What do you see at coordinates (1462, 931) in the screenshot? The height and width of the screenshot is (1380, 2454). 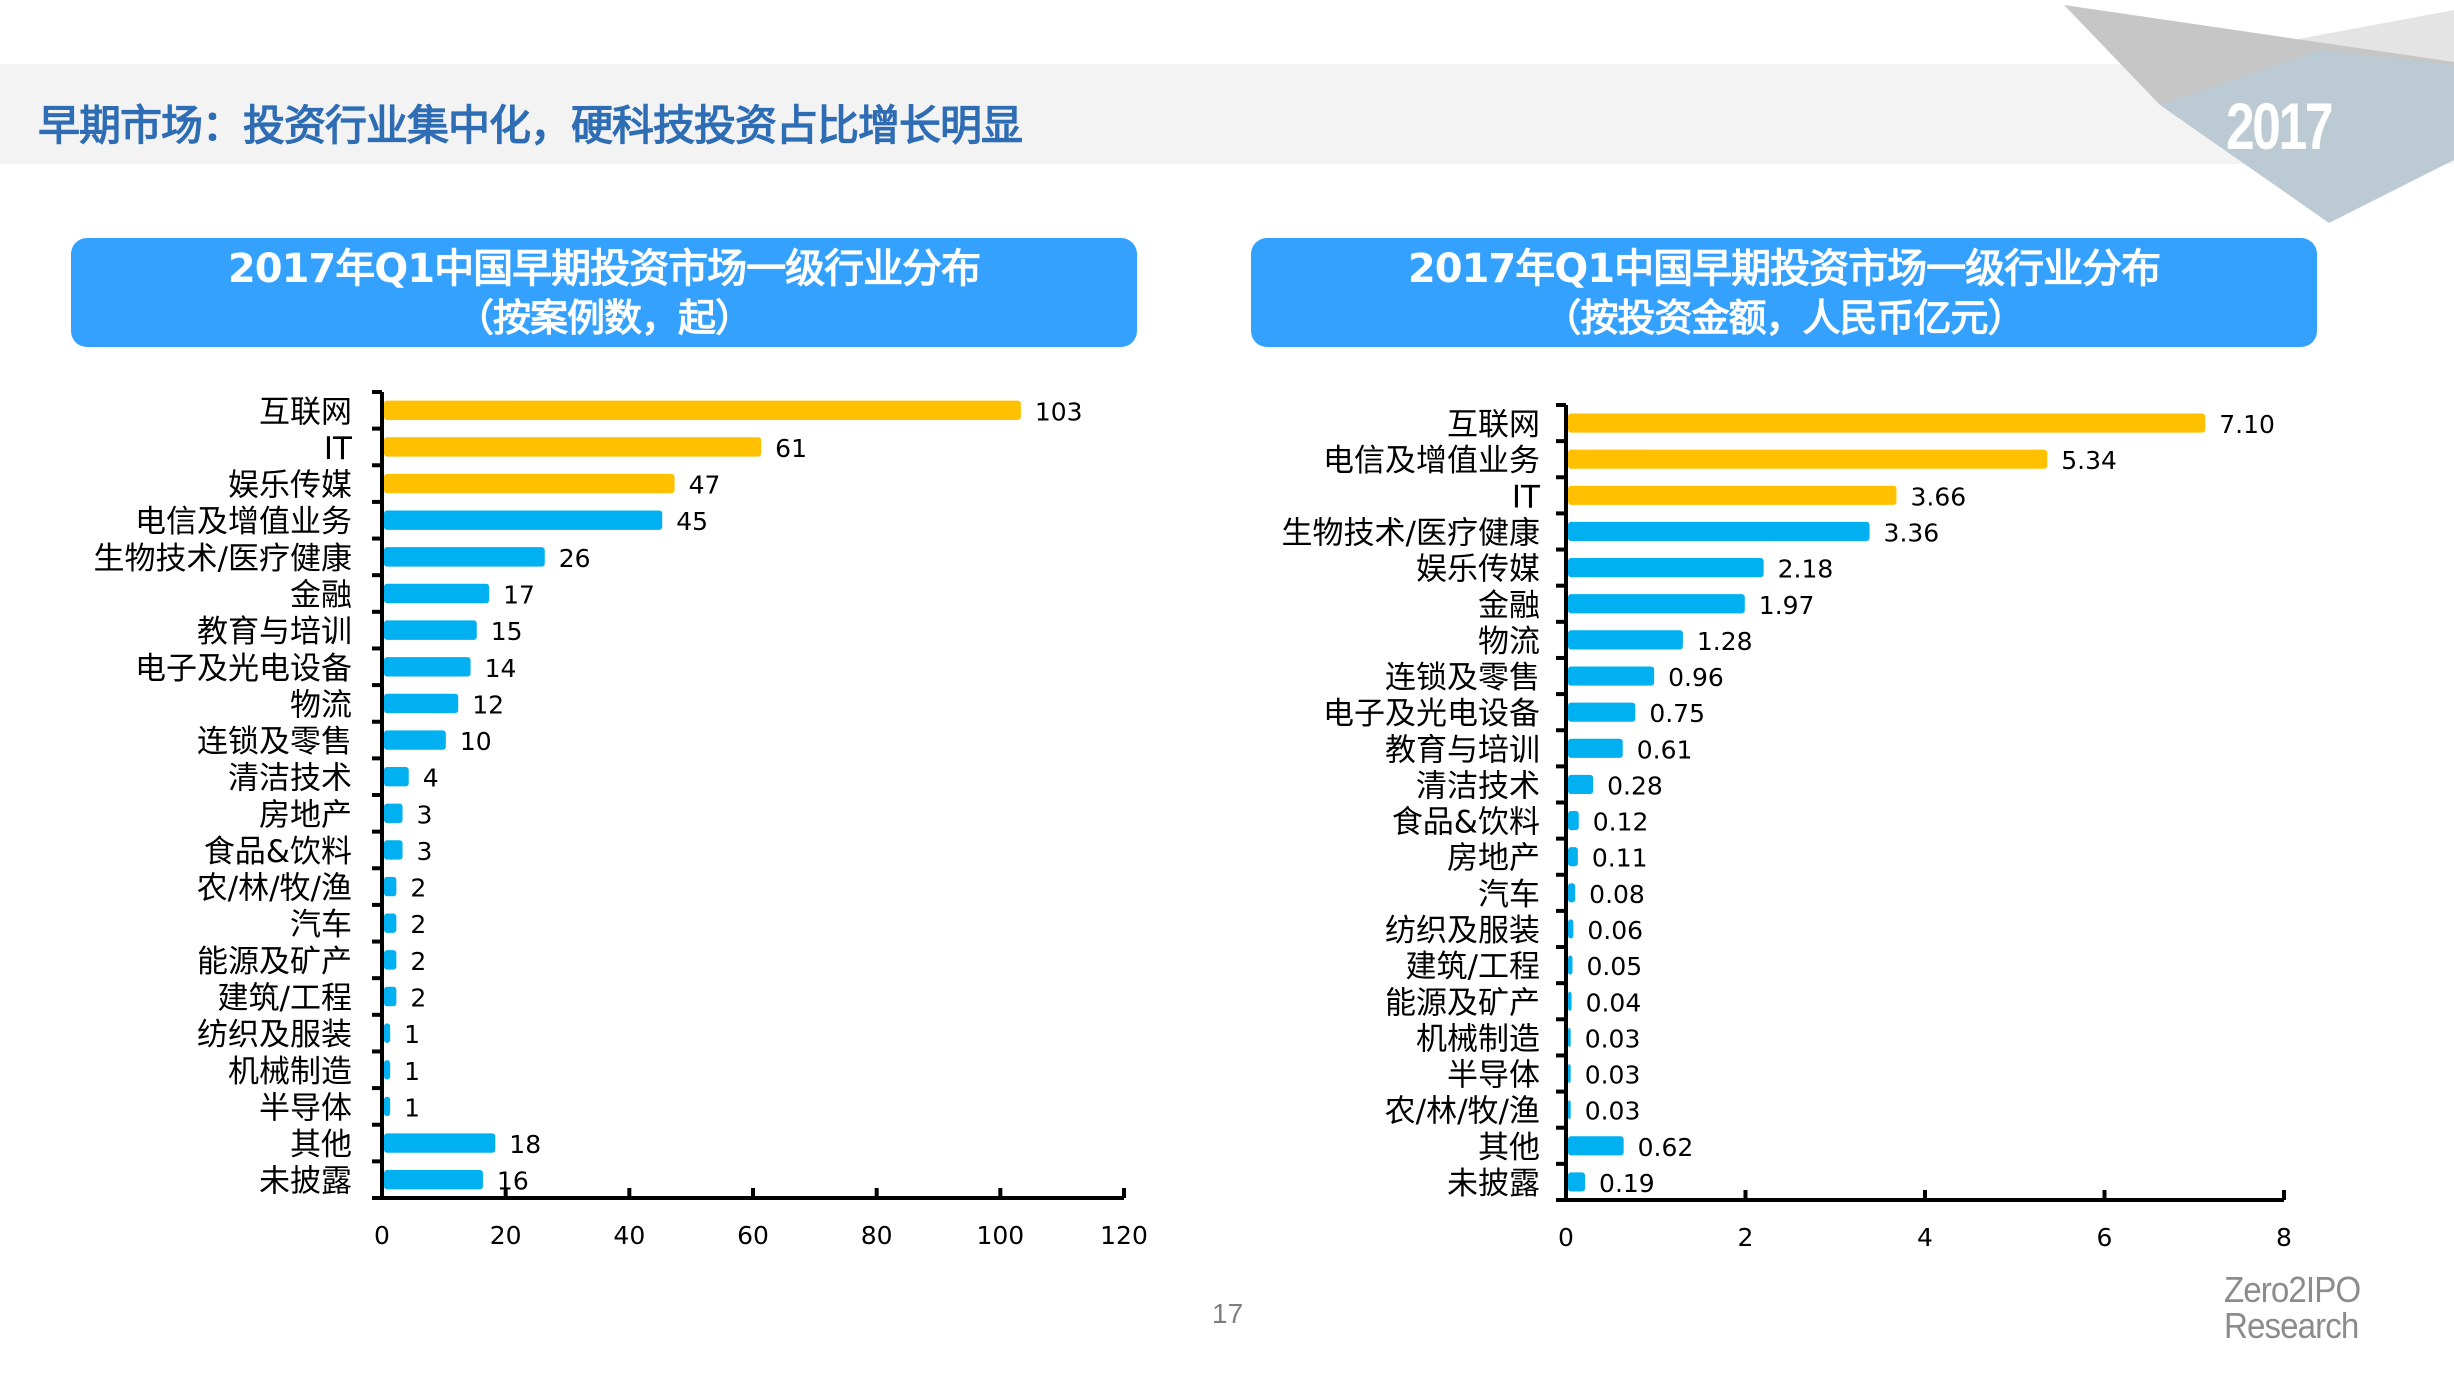 I see `category-label: 纺织及服装` at bounding box center [1462, 931].